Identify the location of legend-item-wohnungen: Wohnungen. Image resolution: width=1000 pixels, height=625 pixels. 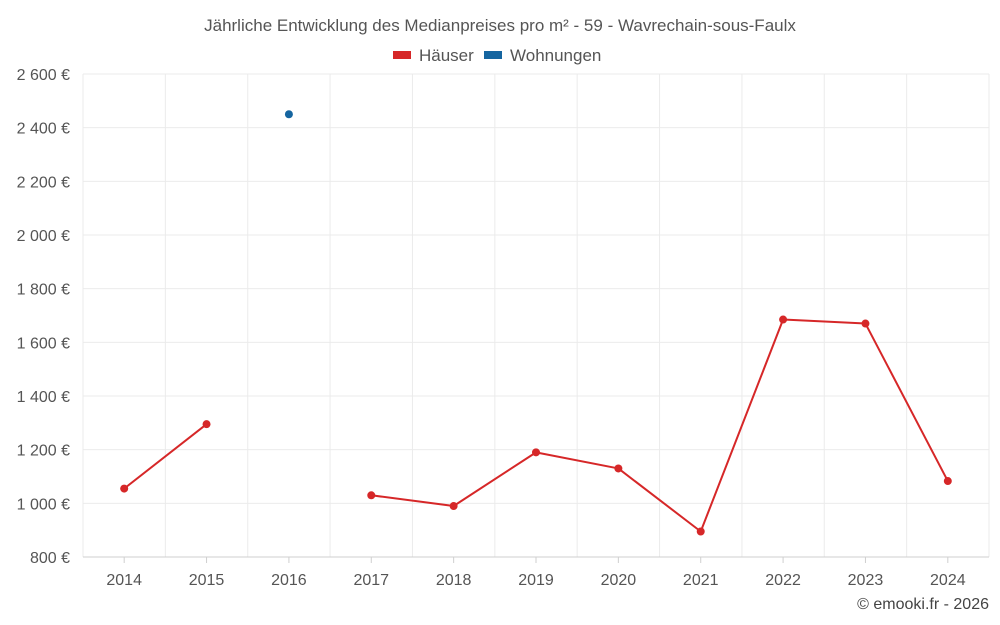
(542, 55).